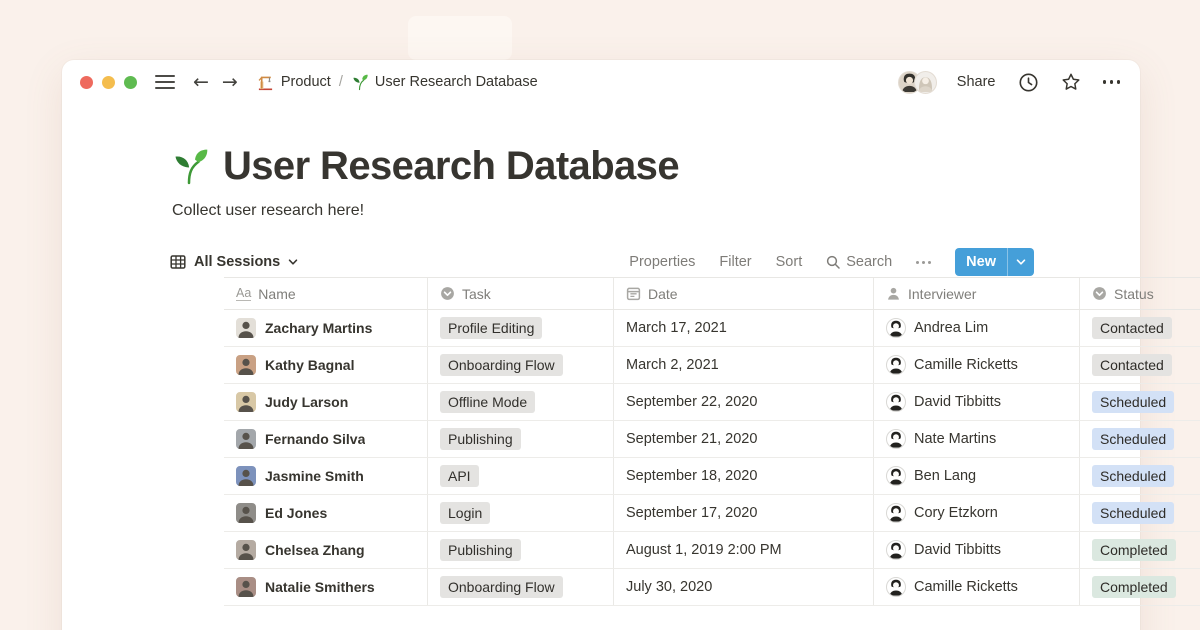  What do you see at coordinates (1071, 82) in the screenshot?
I see `favorite-star-icon` at bounding box center [1071, 82].